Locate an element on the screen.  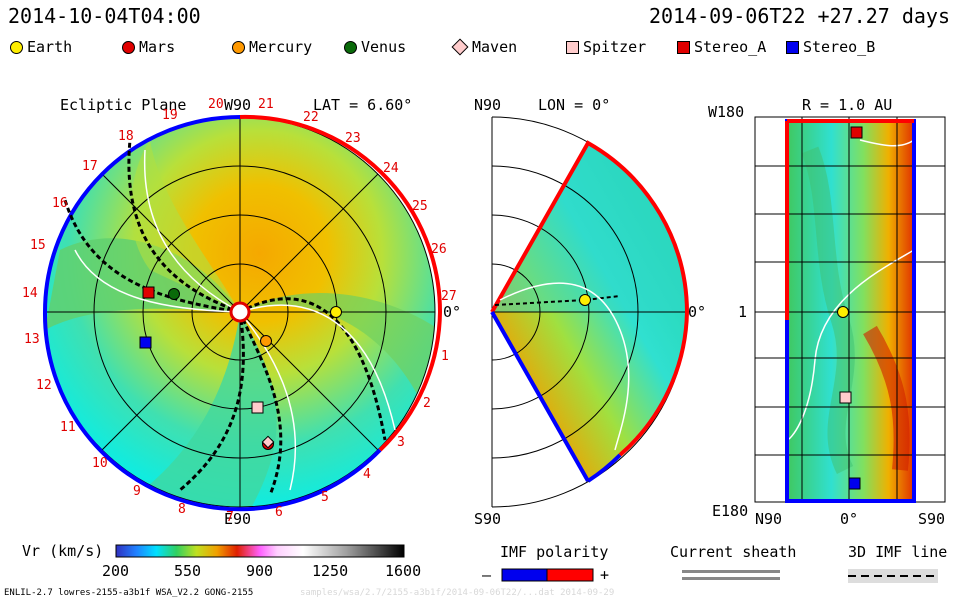
map-top-left-label: W180 is located at coordinates (726, 112).